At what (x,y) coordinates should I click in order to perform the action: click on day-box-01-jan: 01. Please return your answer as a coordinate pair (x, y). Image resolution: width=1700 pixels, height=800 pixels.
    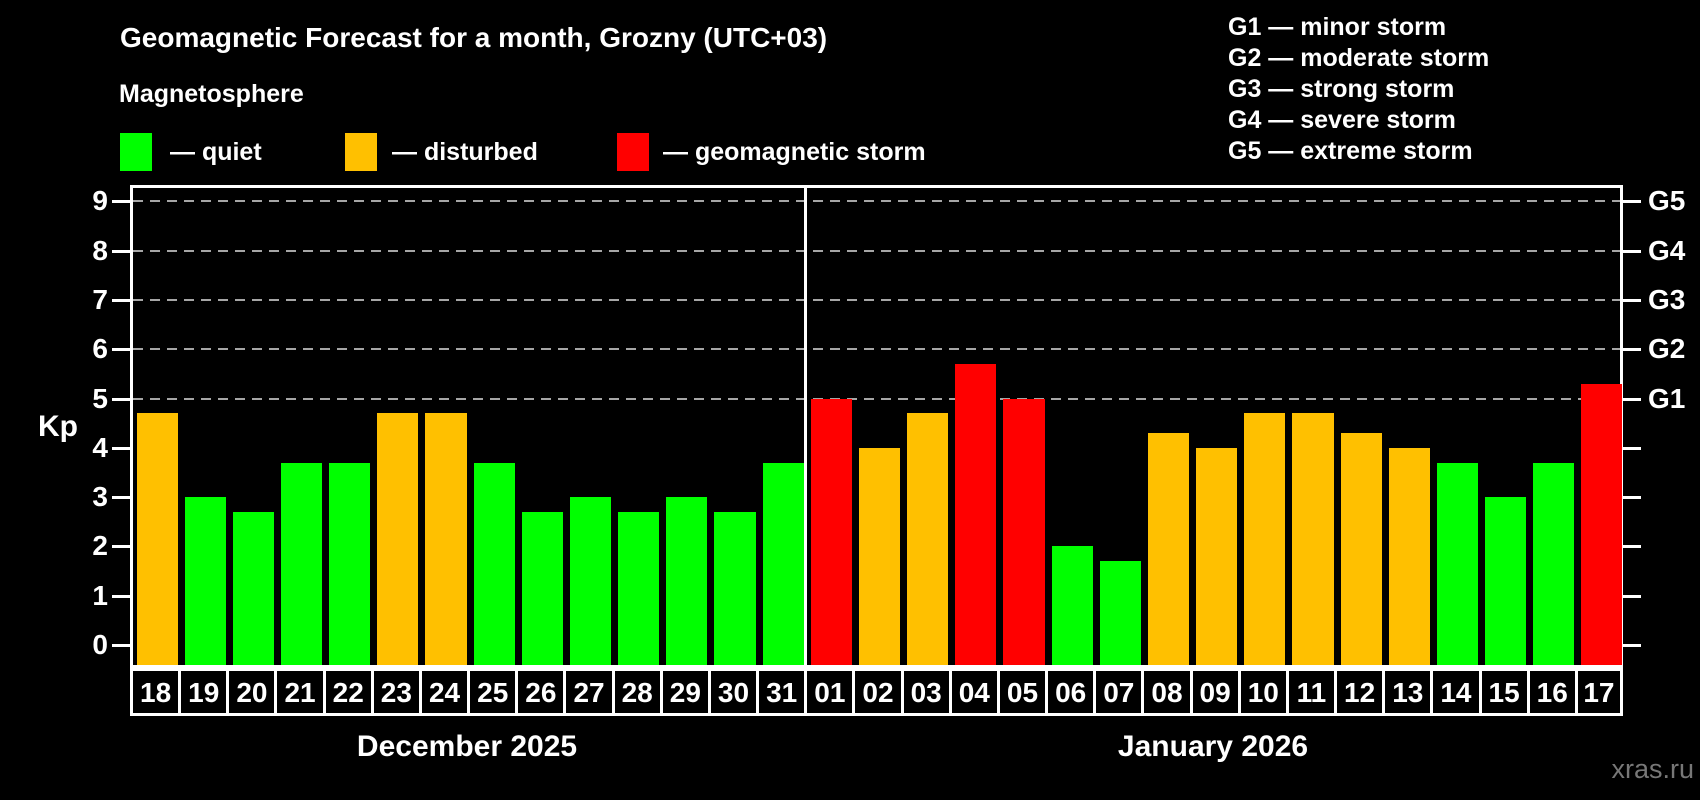
    Looking at the image, I should click on (828, 692).